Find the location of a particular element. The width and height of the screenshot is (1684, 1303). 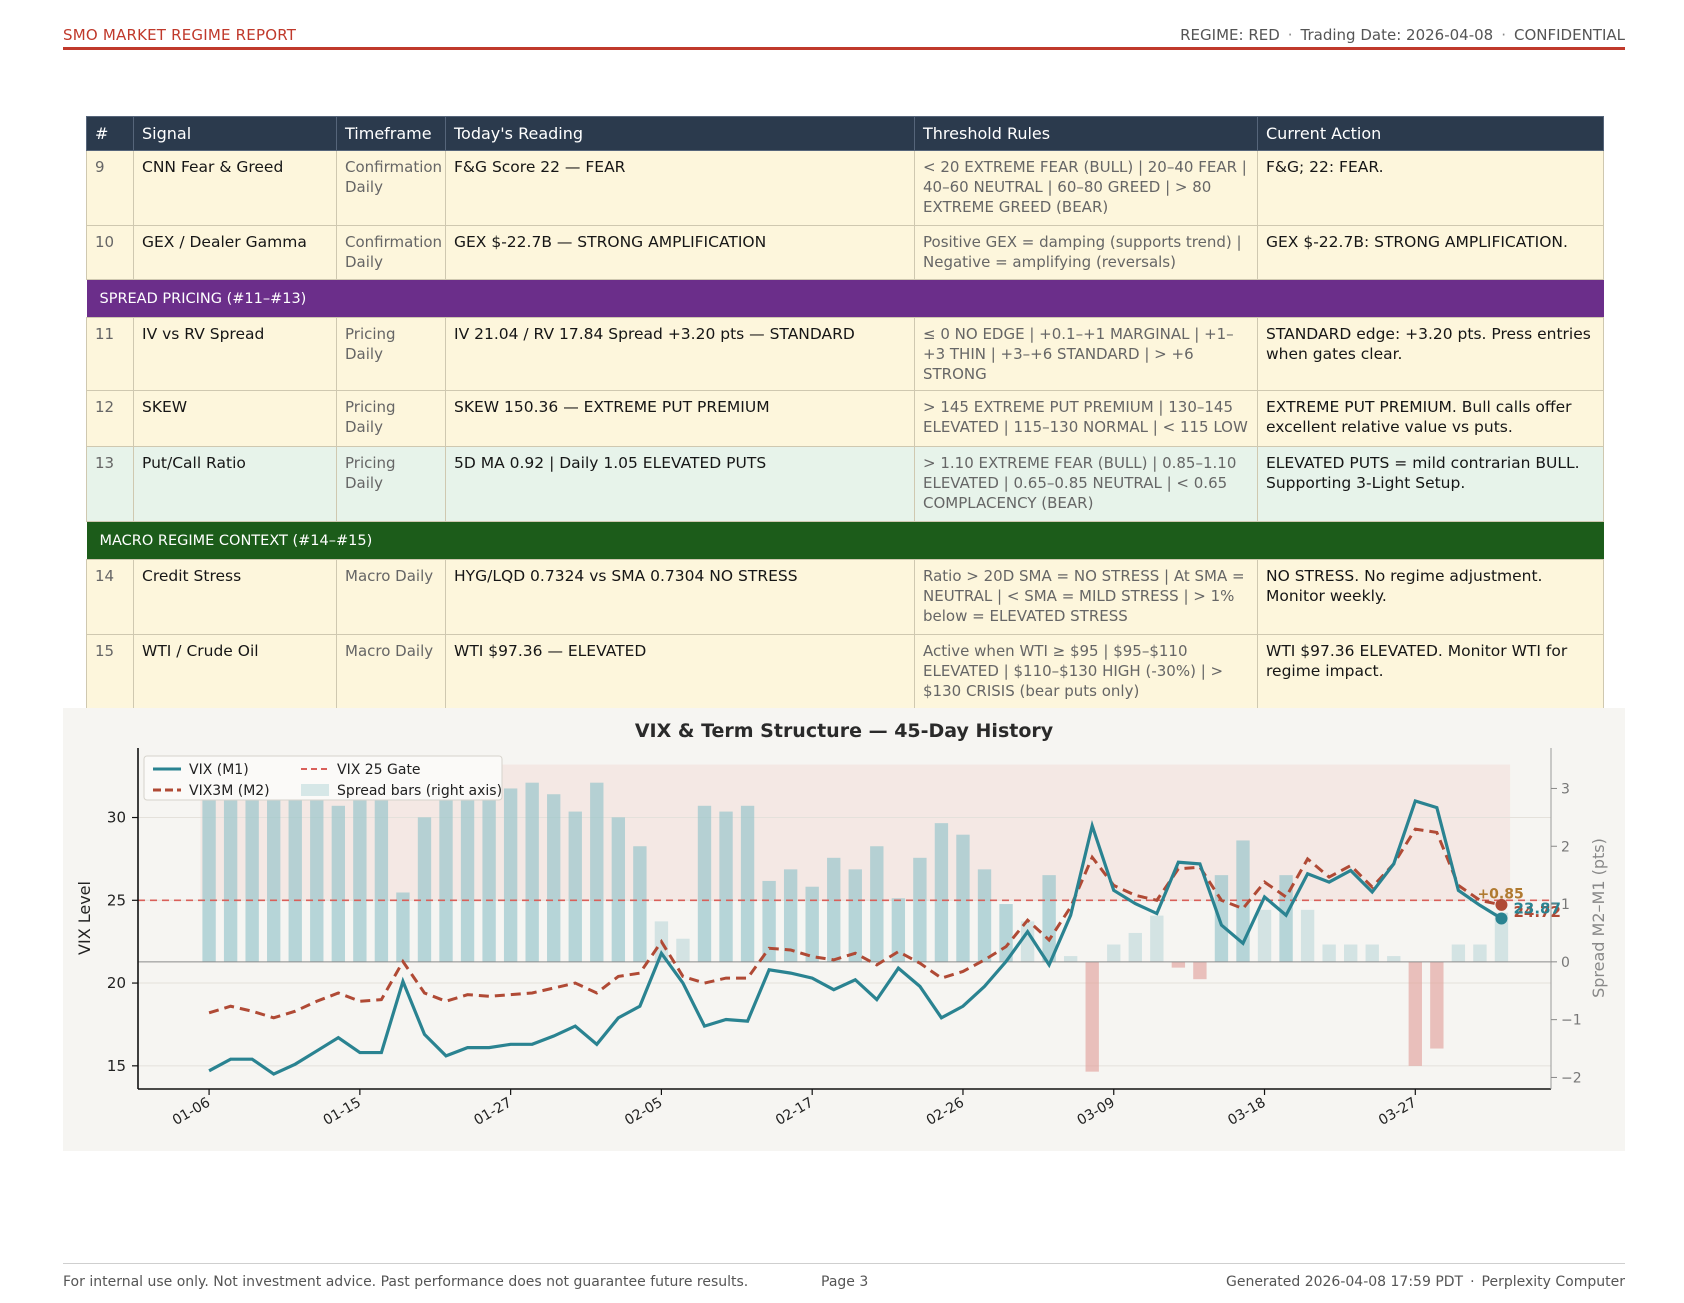

section-header-row: SPREAD PRICING (#11–#13) is located at coordinates (845, 298).